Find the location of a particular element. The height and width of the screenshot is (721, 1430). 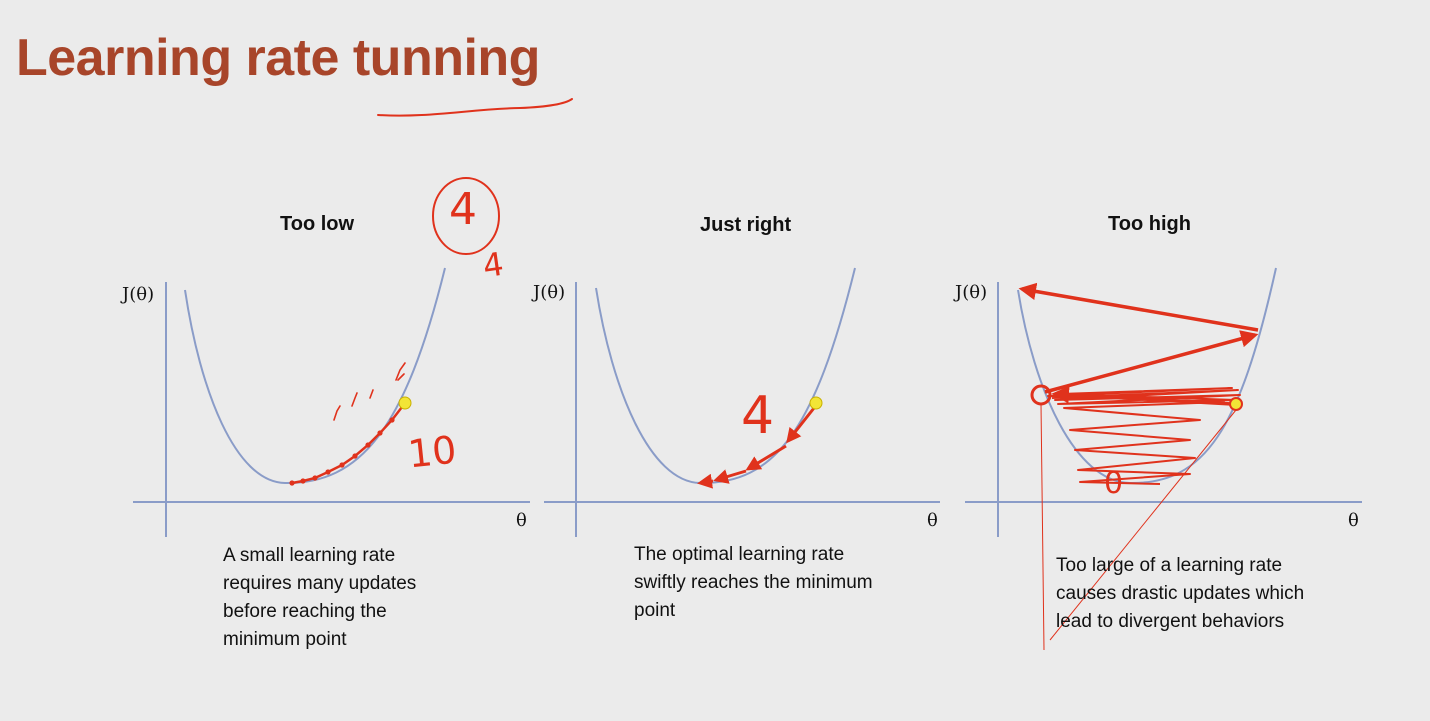

panel-title-just-right: Just right is located at coordinates (746, 225).